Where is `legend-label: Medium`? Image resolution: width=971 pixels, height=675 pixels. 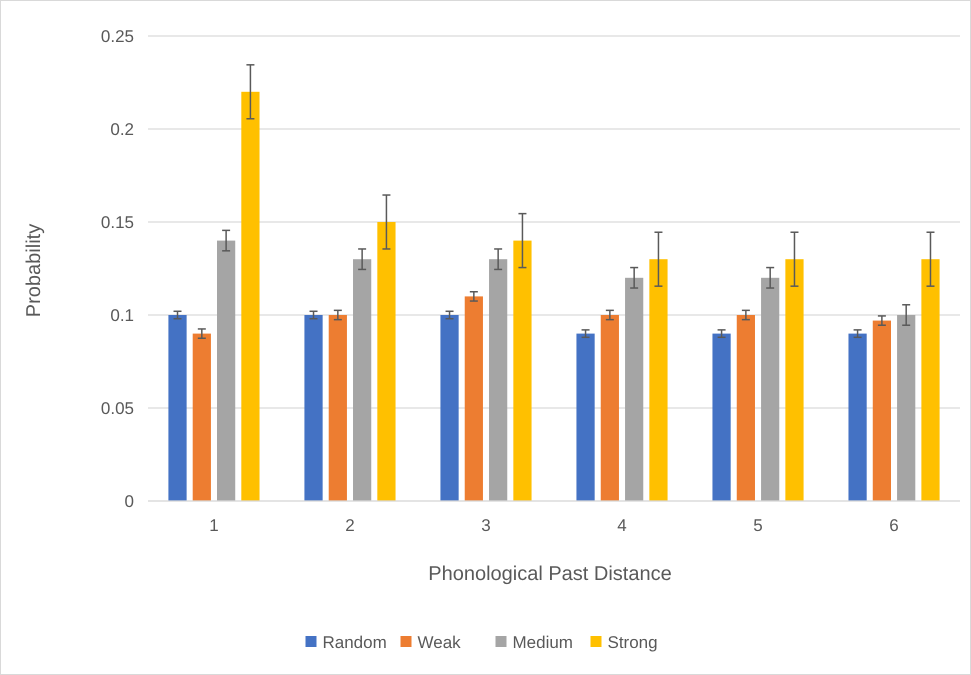 legend-label: Medium is located at coordinates (542, 642).